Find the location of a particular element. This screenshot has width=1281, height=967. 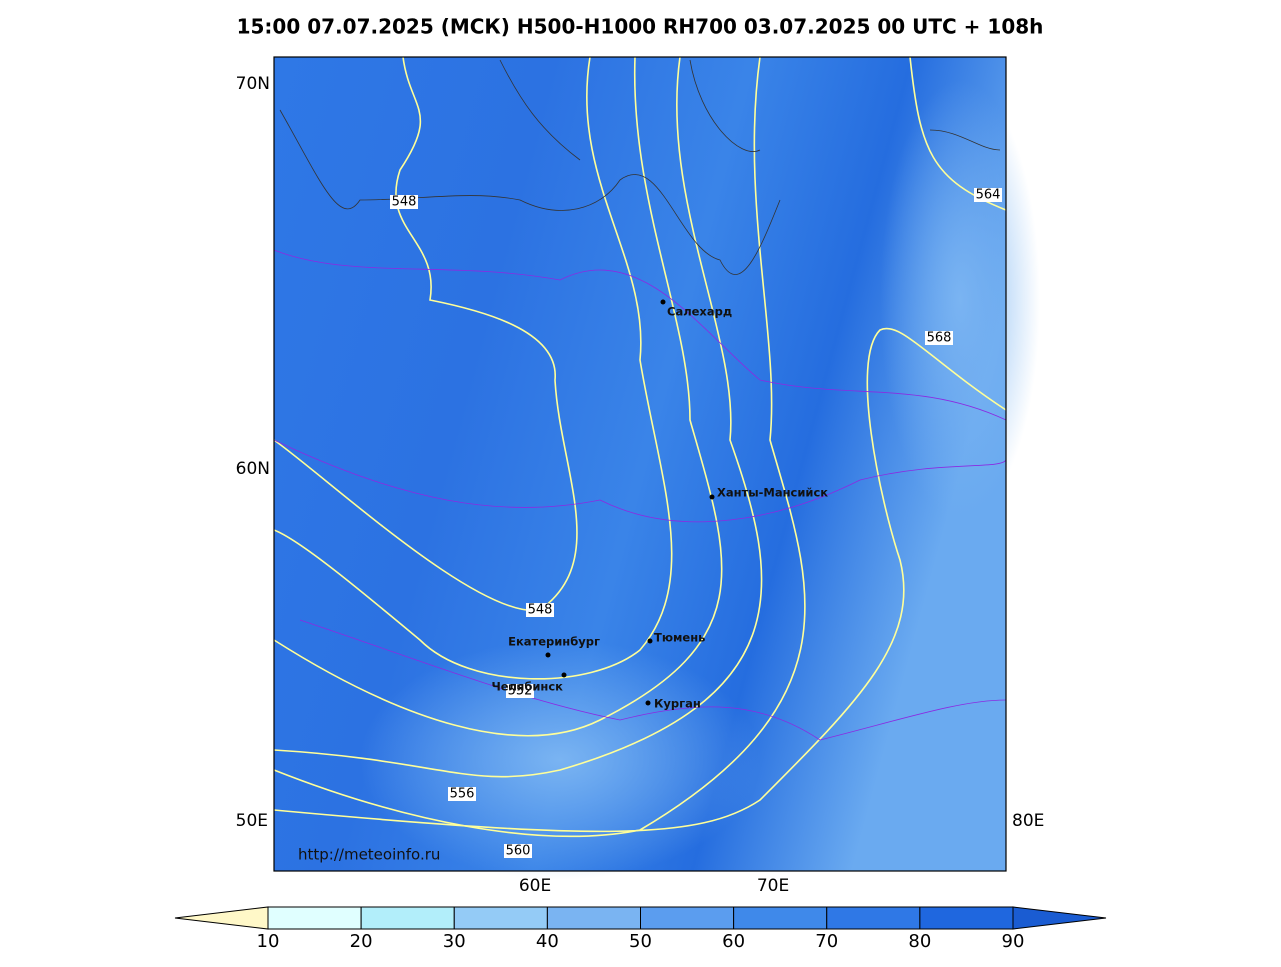

city-label: Екатеринбург is located at coordinates (554, 642).